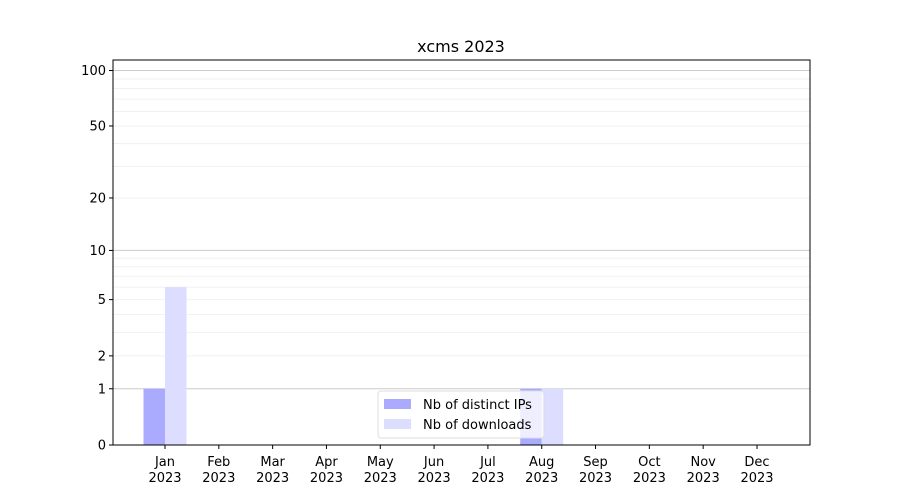 Image resolution: width=900 pixels, height=504 pixels. Describe the element at coordinates (703, 462) in the screenshot. I see `x-tick-label: Nov` at that location.